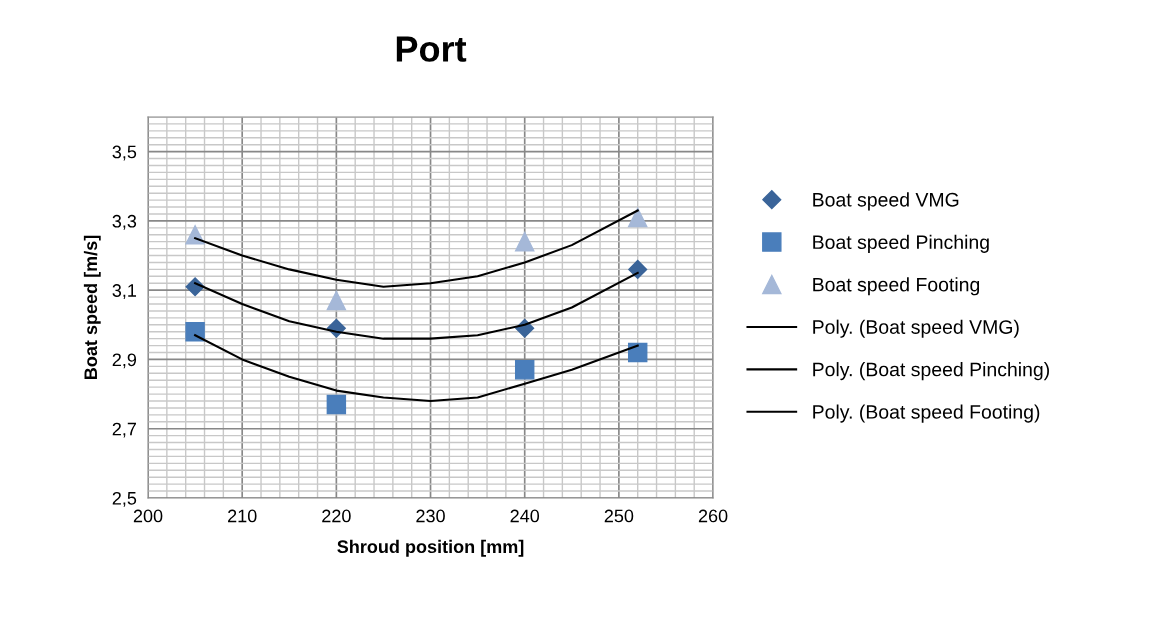 The image size is (1160, 619). What do you see at coordinates (525, 516) in the screenshot?
I see `x-tick-label: 240` at bounding box center [525, 516].